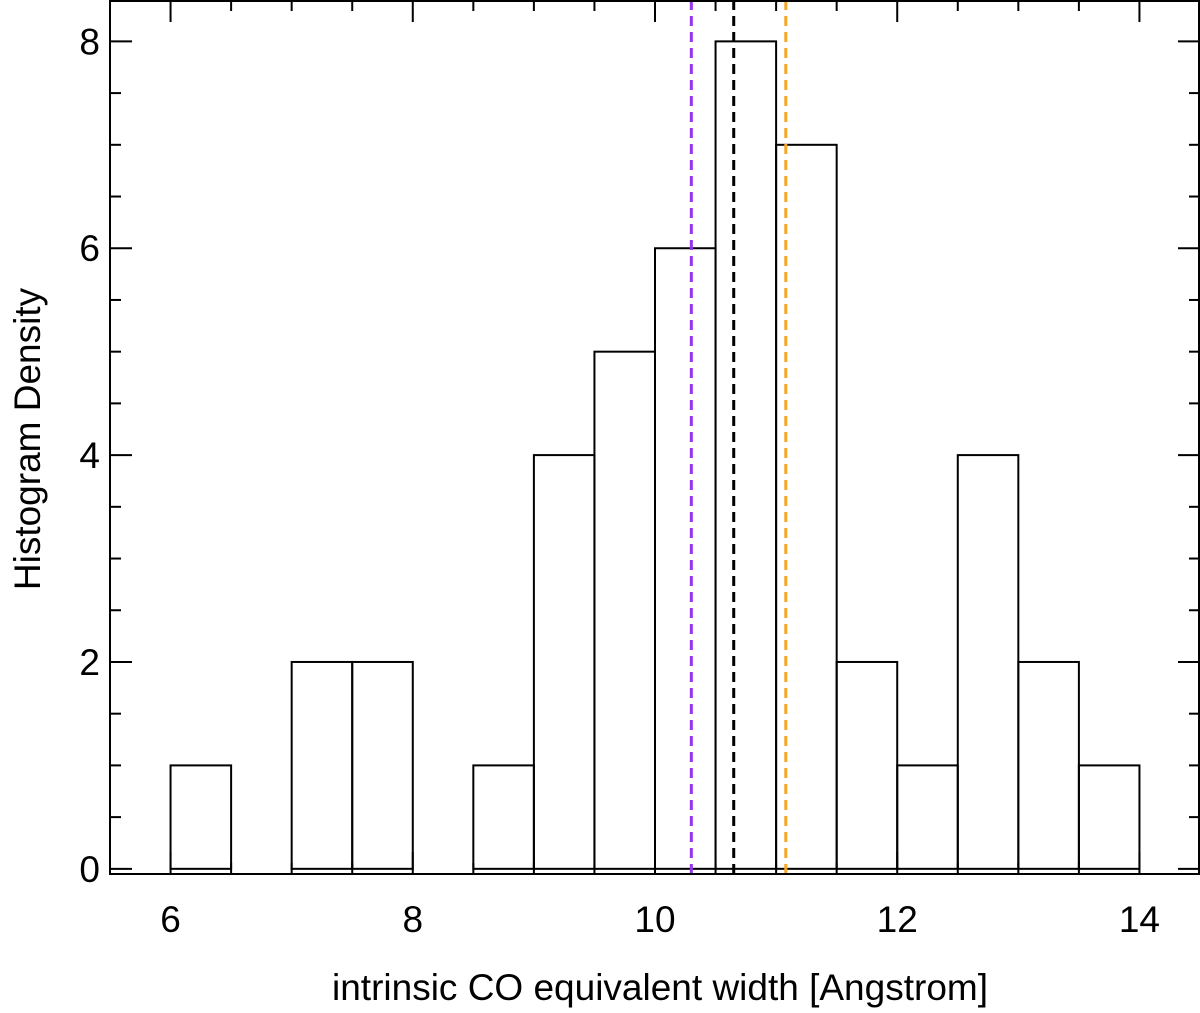  What do you see at coordinates (412, 919) in the screenshot?
I see `x-tick-label: 8` at bounding box center [412, 919].